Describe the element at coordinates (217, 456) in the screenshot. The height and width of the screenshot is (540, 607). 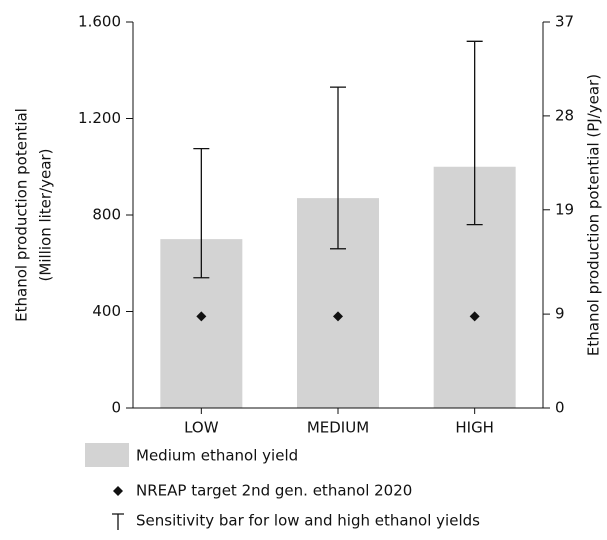
I see `legend-label: Medium ethanol yield` at that location.